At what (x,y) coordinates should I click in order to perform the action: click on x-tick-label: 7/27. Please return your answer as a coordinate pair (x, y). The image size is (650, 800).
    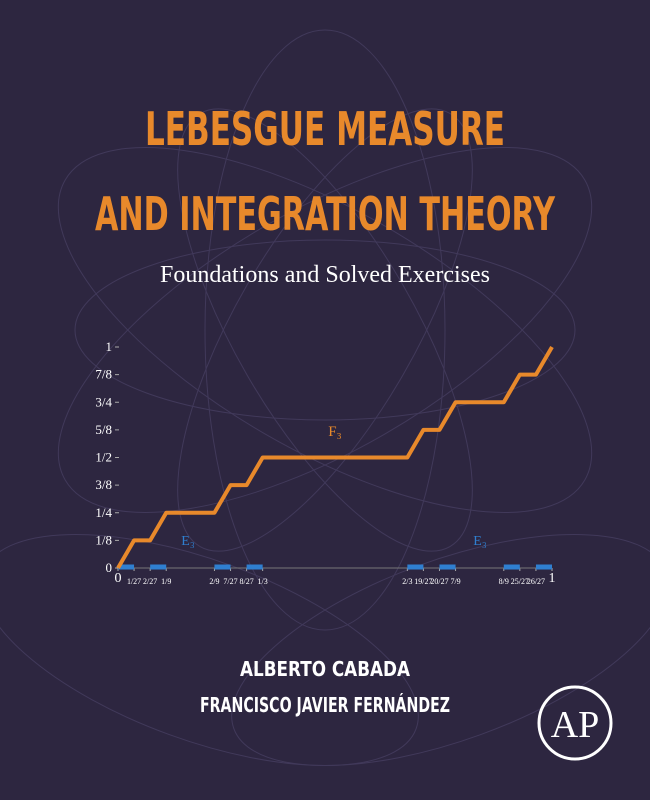
    Looking at the image, I should click on (230, 581).